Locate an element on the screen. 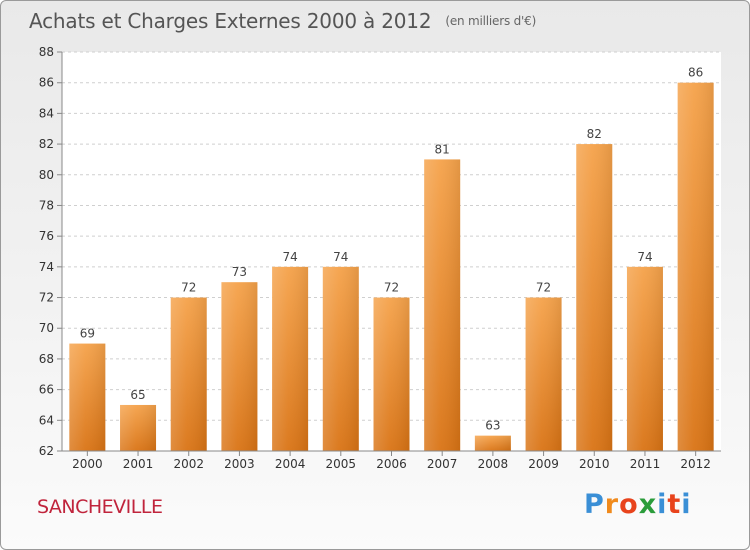 The height and width of the screenshot is (550, 750). x-tick-label: 2000 is located at coordinates (87, 464).